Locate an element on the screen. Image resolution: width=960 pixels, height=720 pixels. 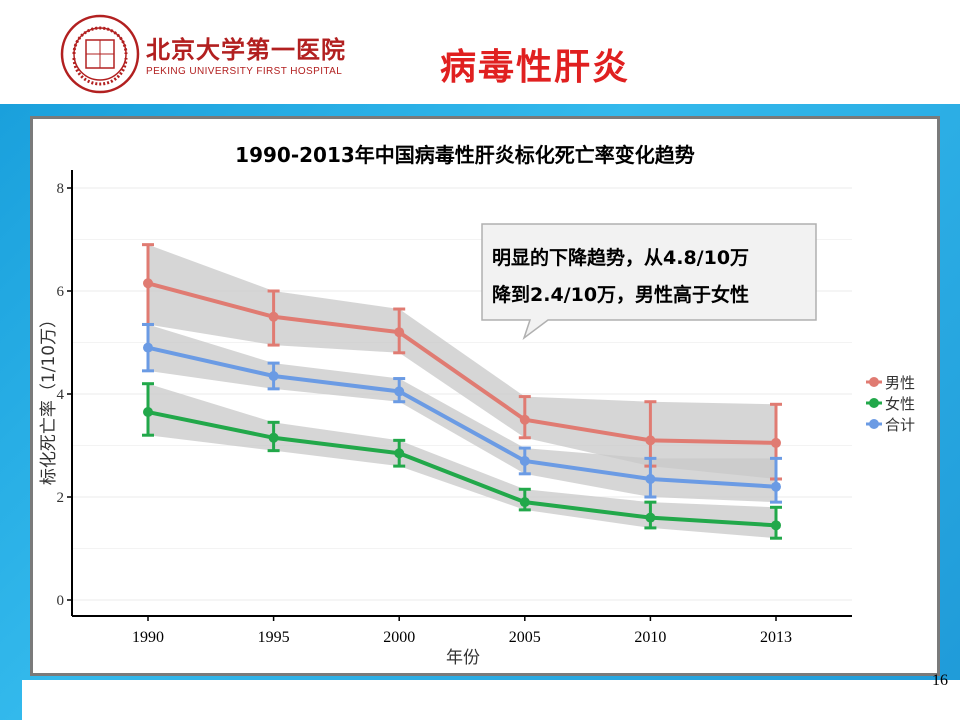
hospital-name-cn: 北京大学第一医院 is located at coordinates (246, 49).